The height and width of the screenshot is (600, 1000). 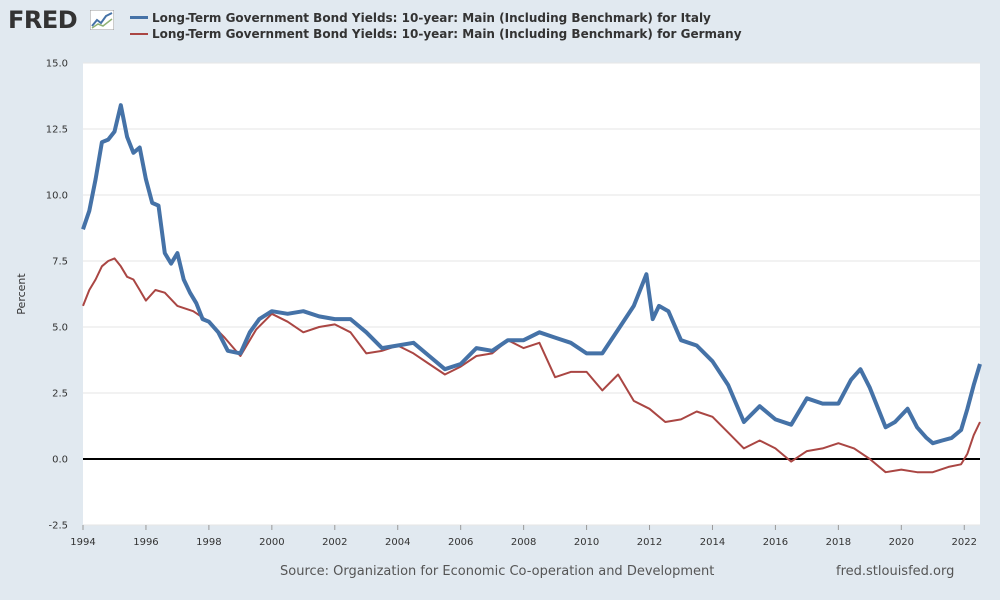 I want to click on y-tick-label: 5.0, so click(x=60, y=328).